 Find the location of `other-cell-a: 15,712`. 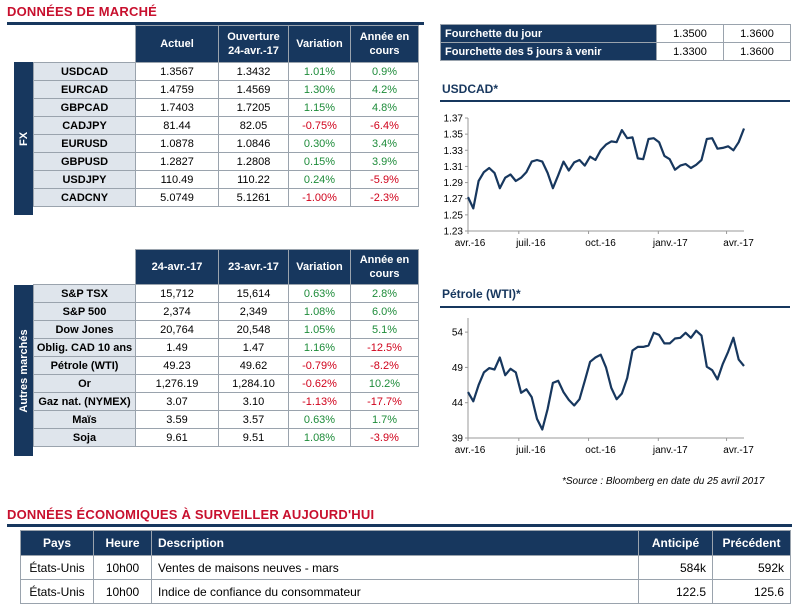

other-cell-a: 15,712 is located at coordinates (177, 293).